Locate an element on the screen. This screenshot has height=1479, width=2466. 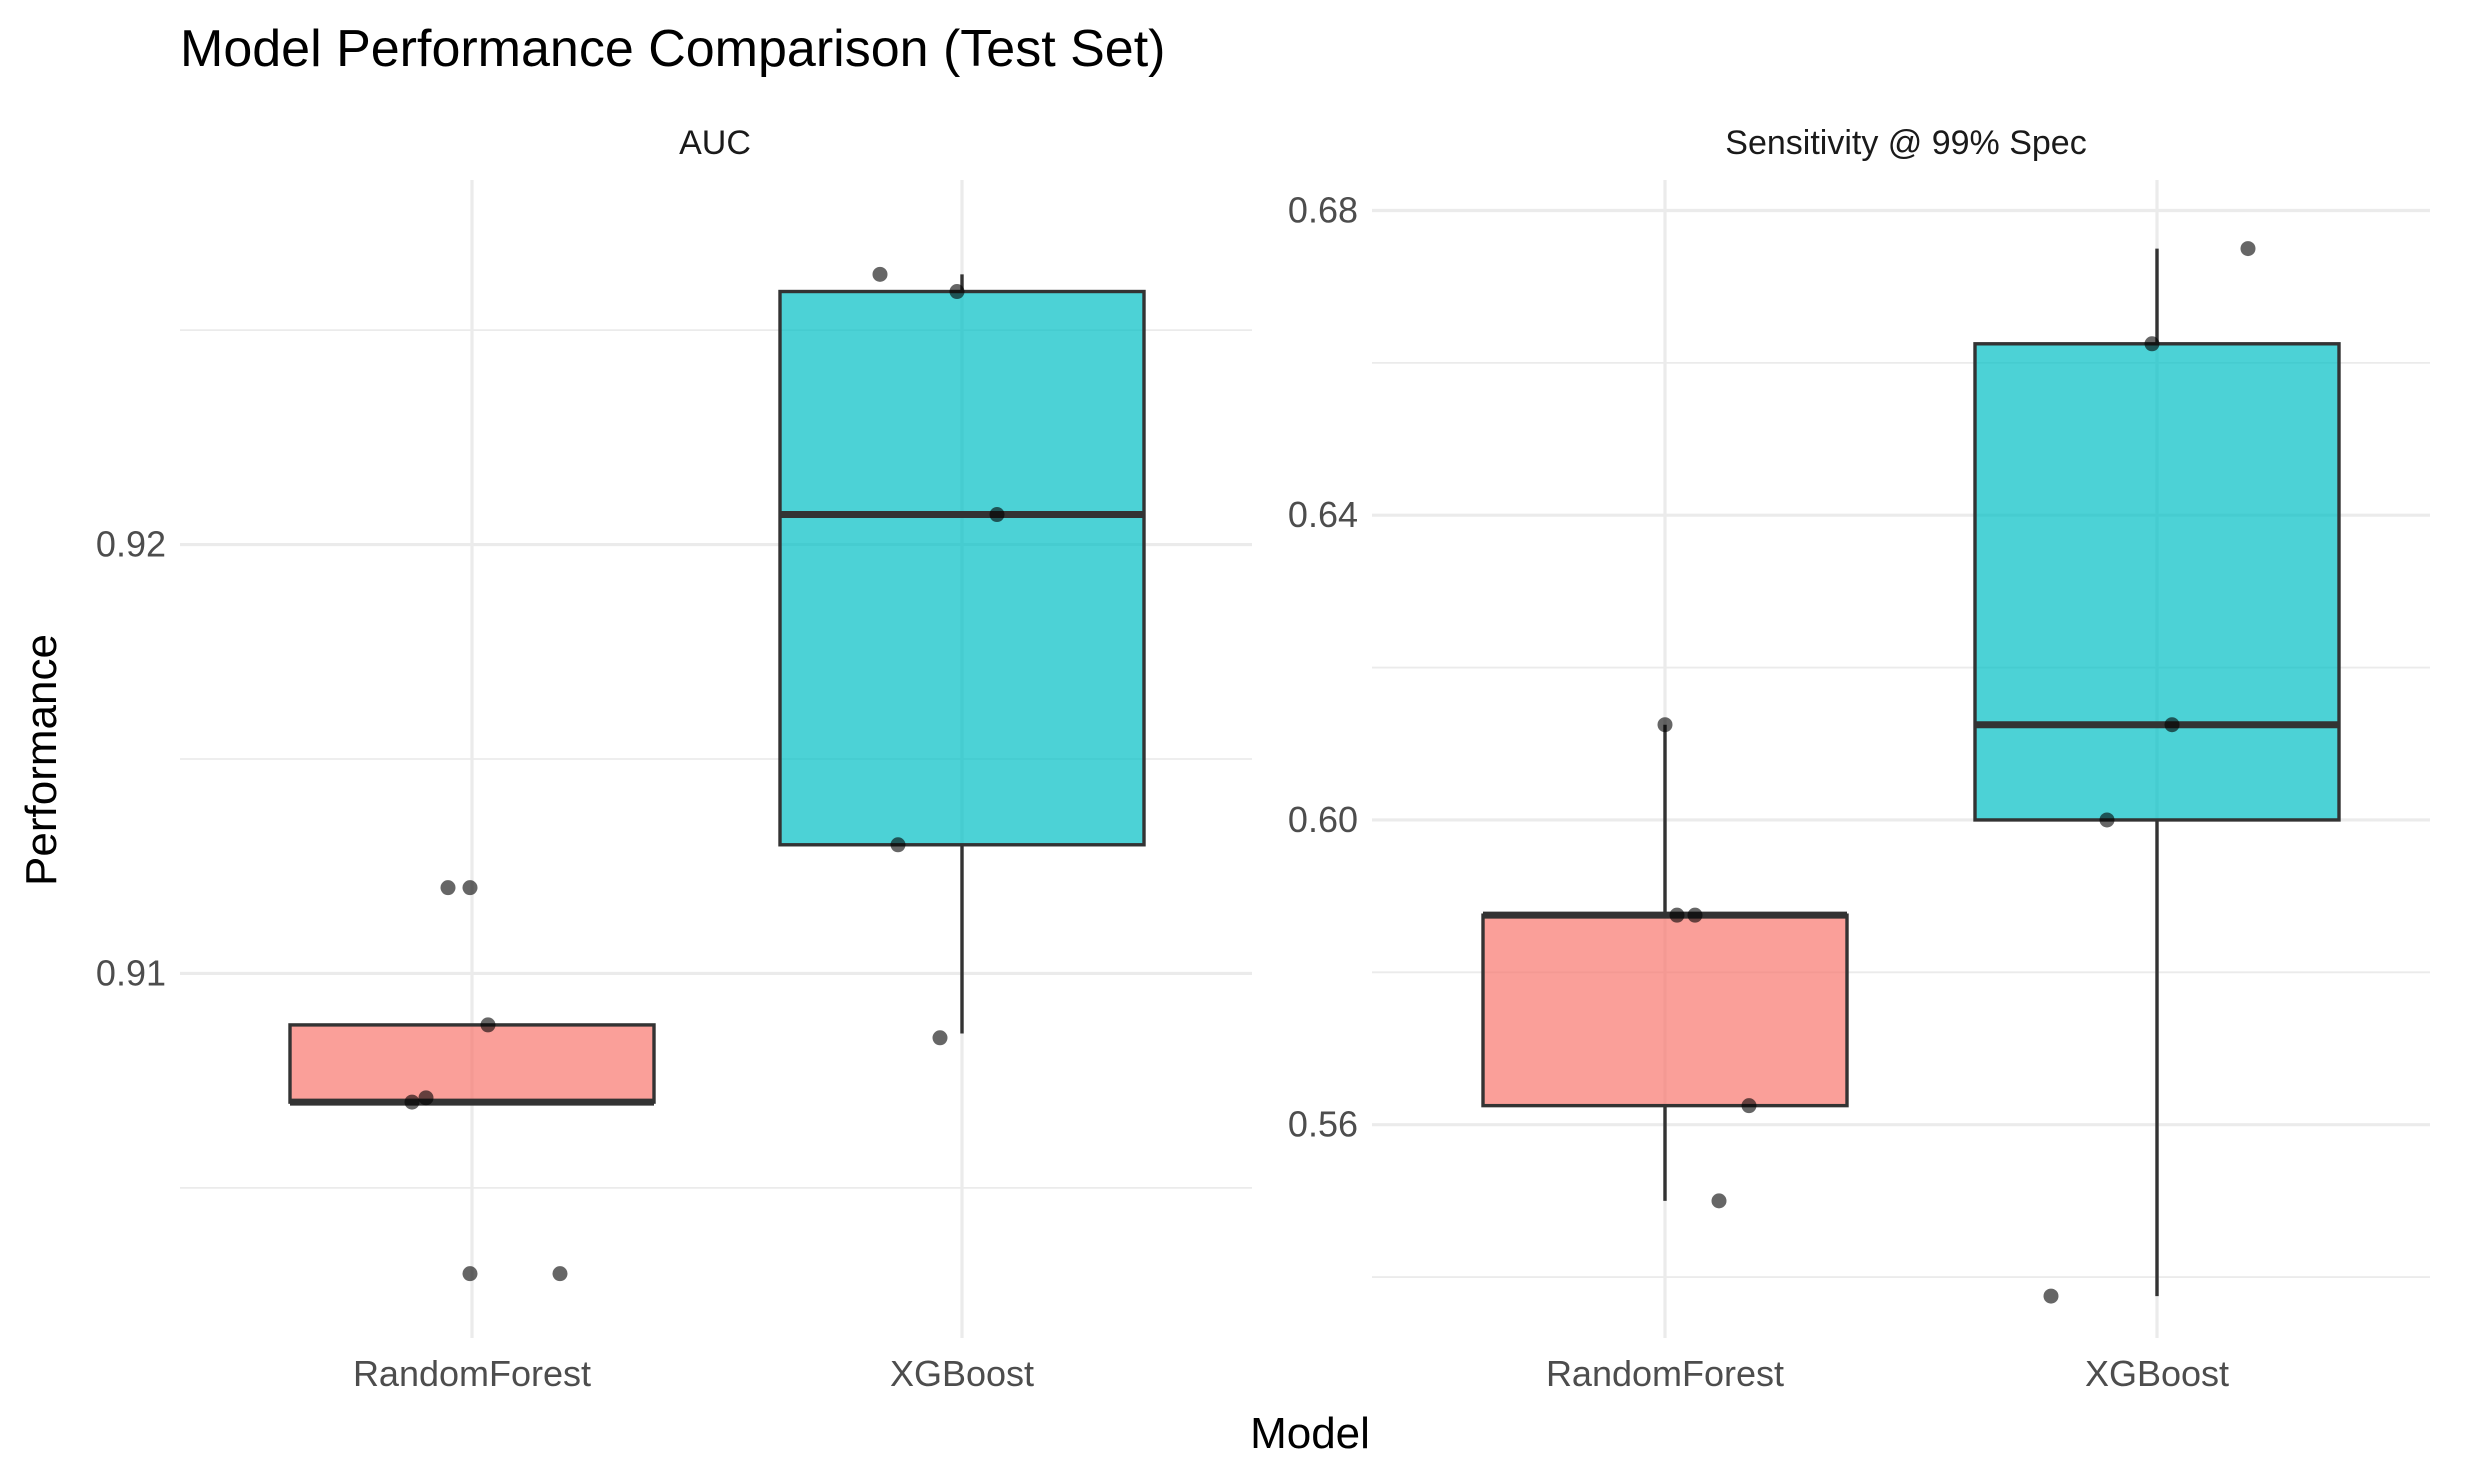
y-tick-label: 0.64 is located at coordinates (1323, 514).